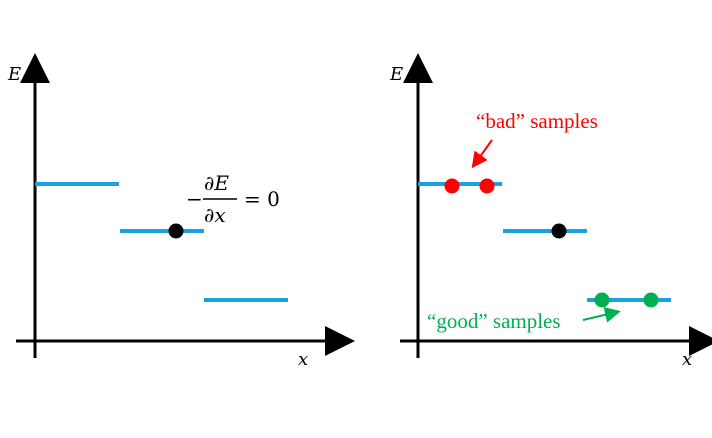 The image size is (712, 438). What do you see at coordinates (303, 359) in the screenshot?
I see `left-x-axis-label: x` at bounding box center [303, 359].